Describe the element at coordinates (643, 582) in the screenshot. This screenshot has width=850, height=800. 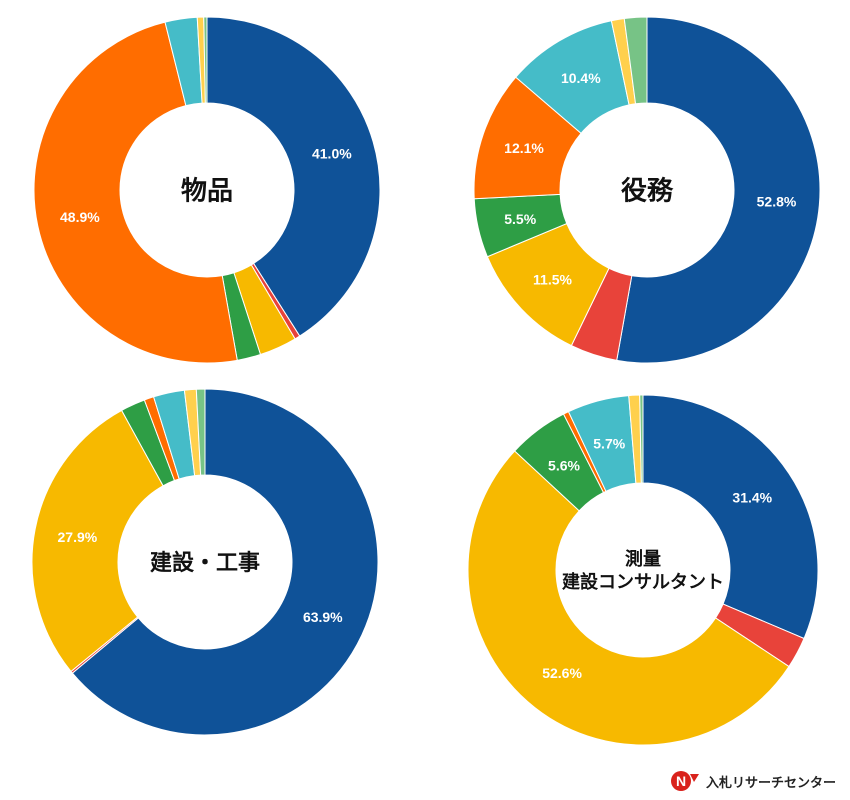
I see `chart-title-4-line-2: 建設コンサルタント` at that location.